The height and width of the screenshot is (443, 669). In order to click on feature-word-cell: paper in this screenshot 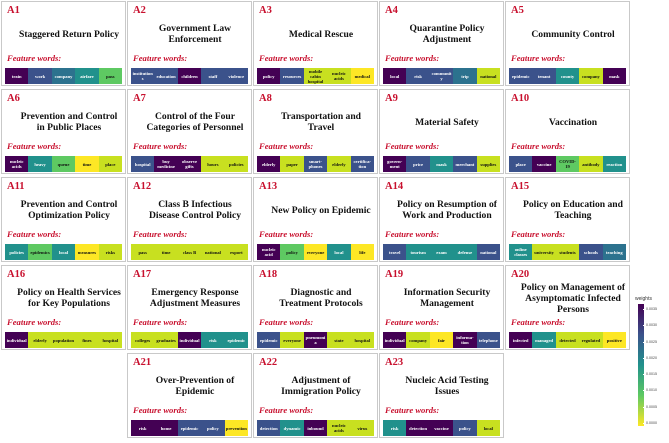, I will do `click(292, 164)`.